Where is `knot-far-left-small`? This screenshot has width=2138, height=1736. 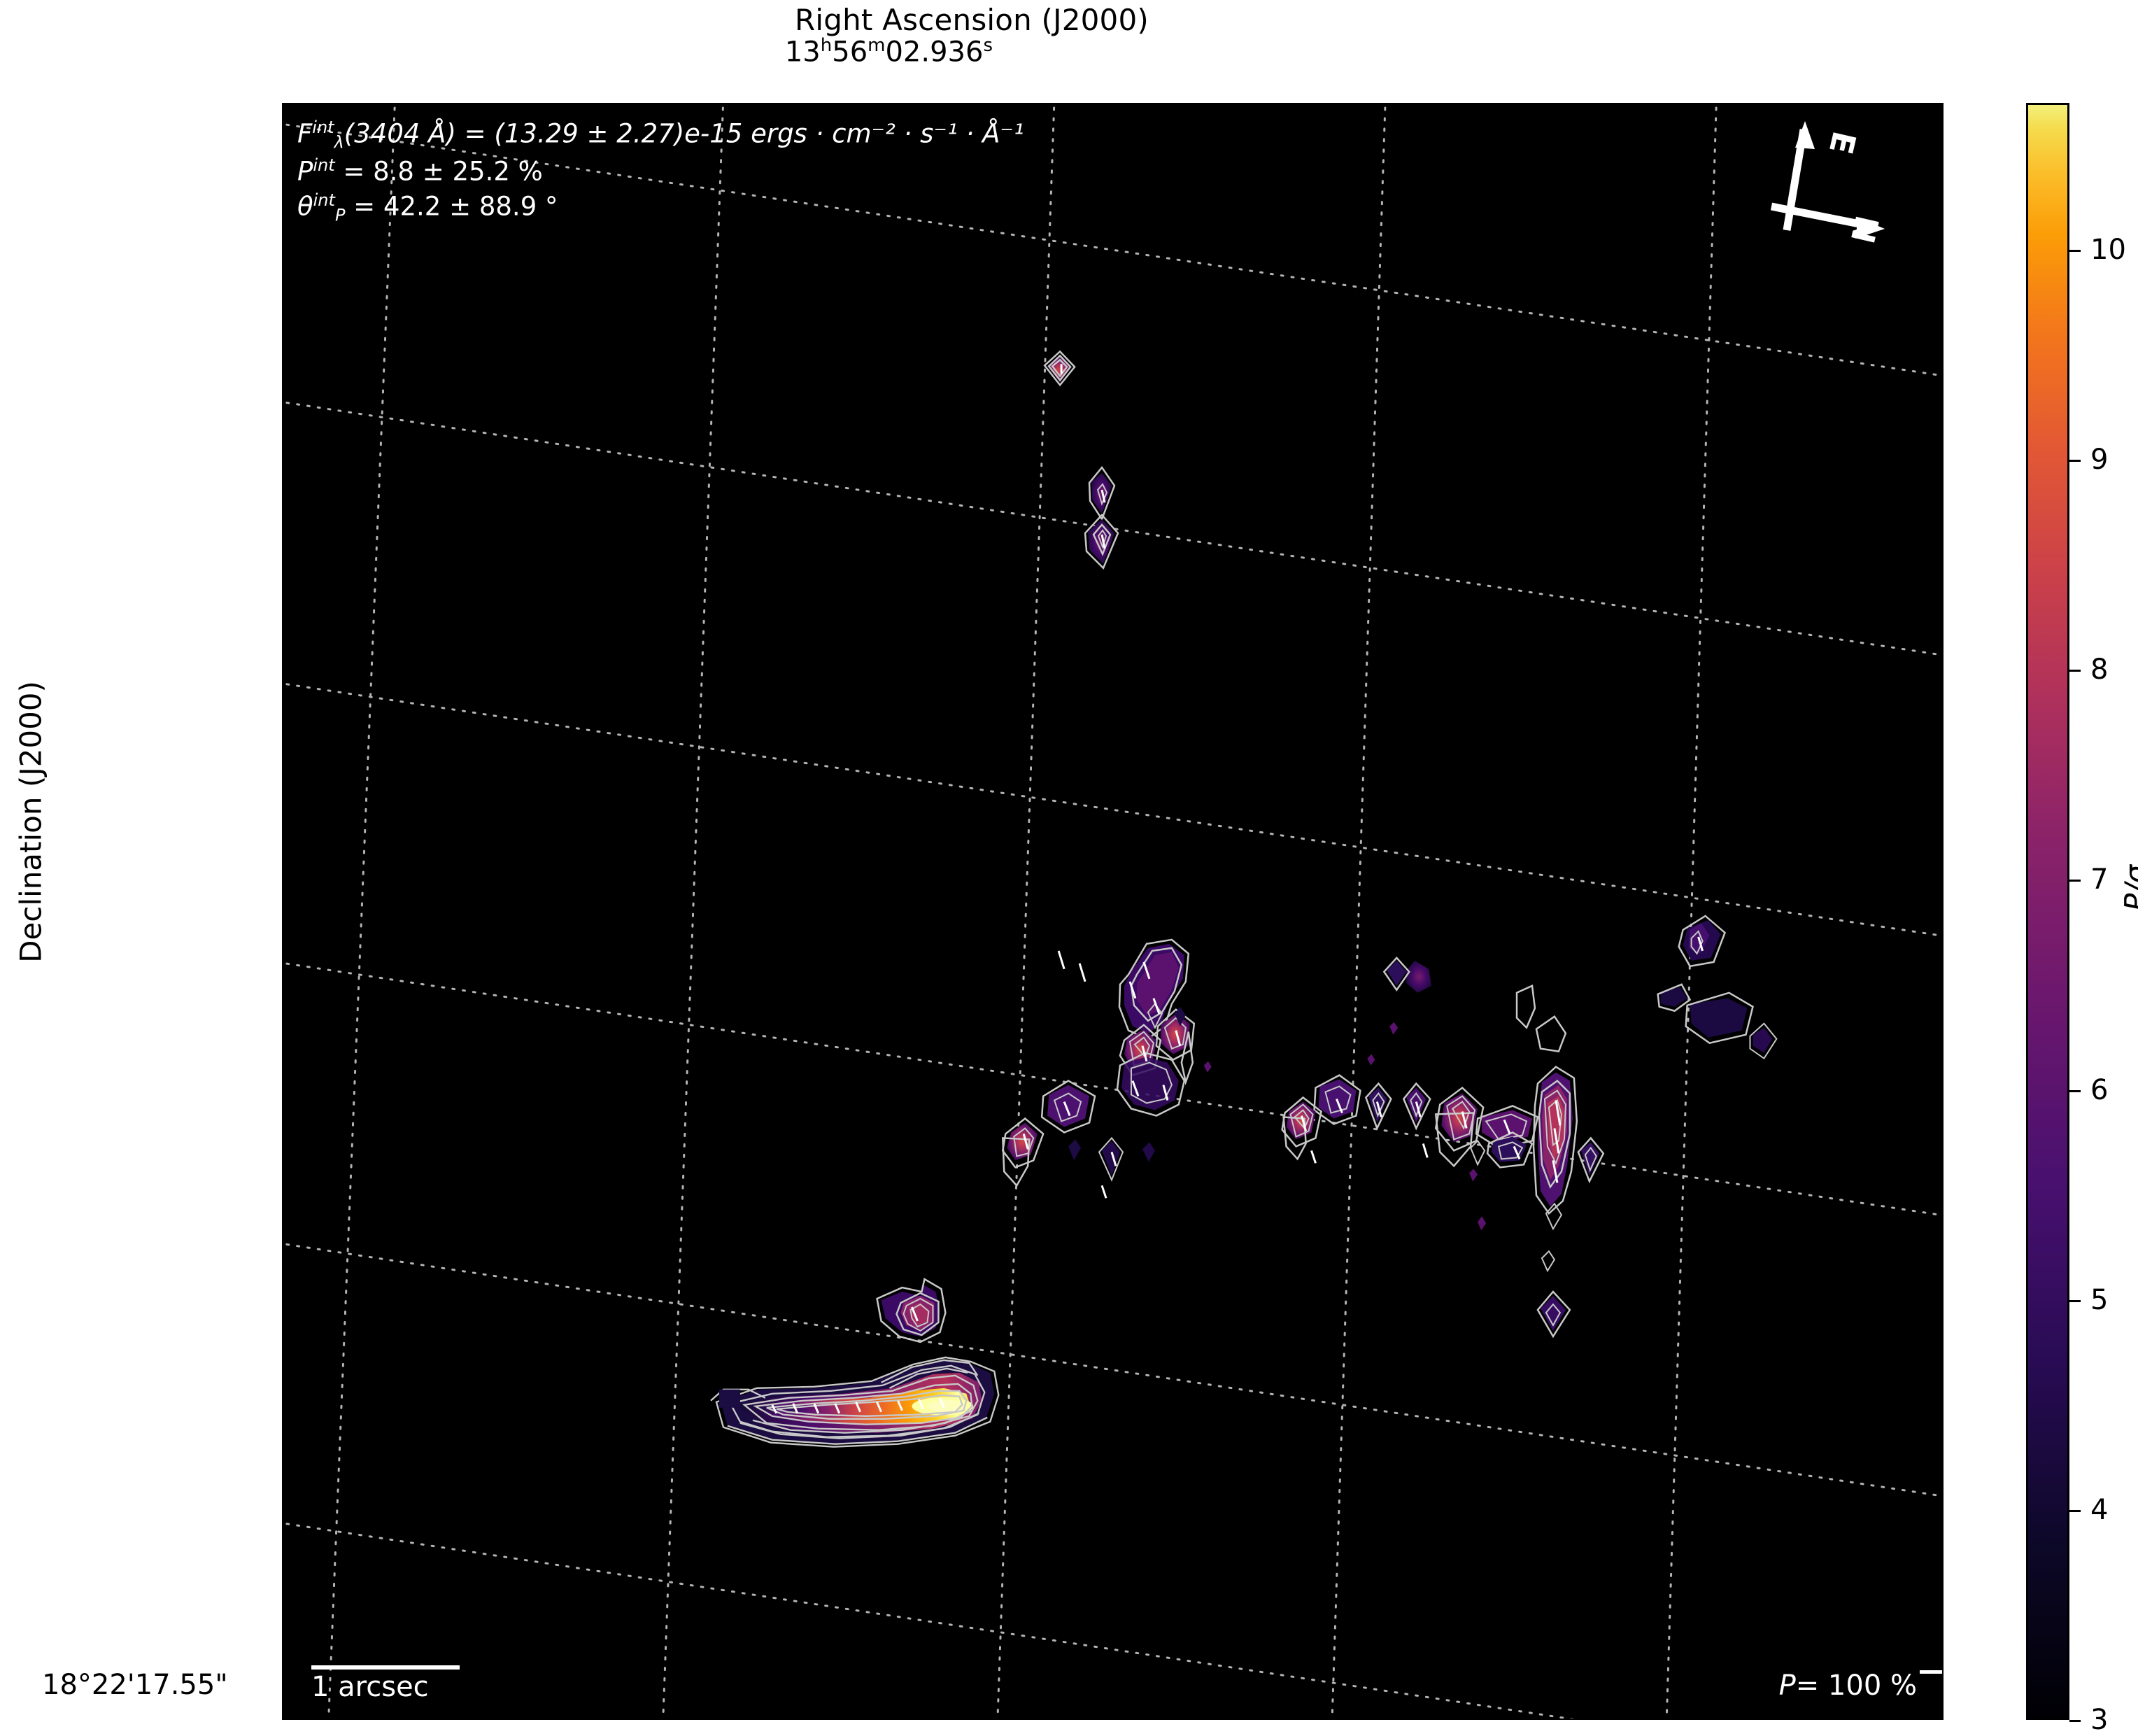 knot-far-left-small is located at coordinates (1111, 1159).